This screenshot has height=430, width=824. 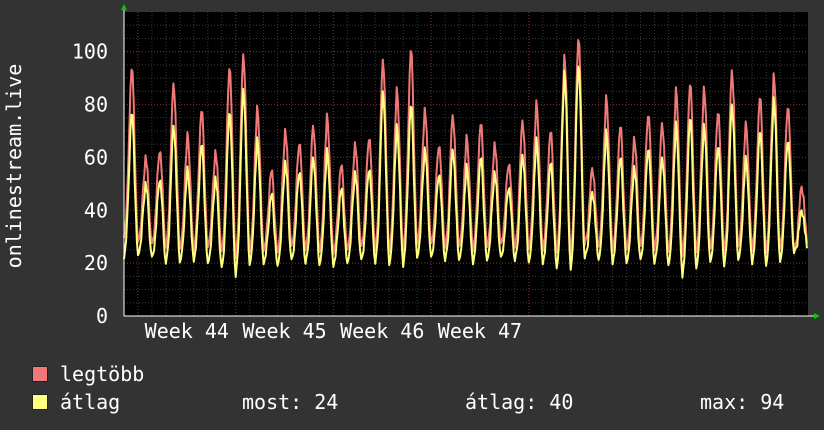 What do you see at coordinates (124, 7) in the screenshot?
I see `y-axis-arrow-icon` at bounding box center [124, 7].